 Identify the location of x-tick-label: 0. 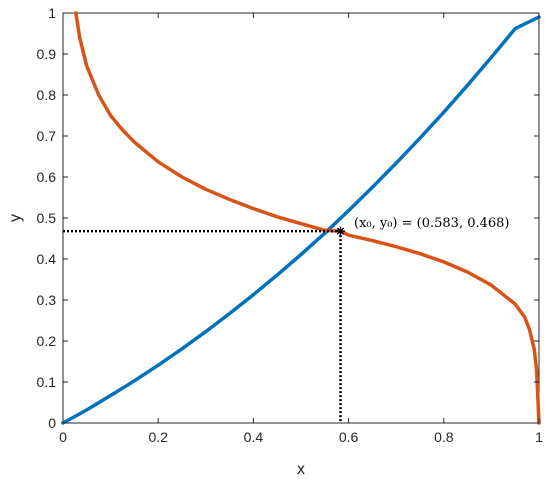
(63, 437).